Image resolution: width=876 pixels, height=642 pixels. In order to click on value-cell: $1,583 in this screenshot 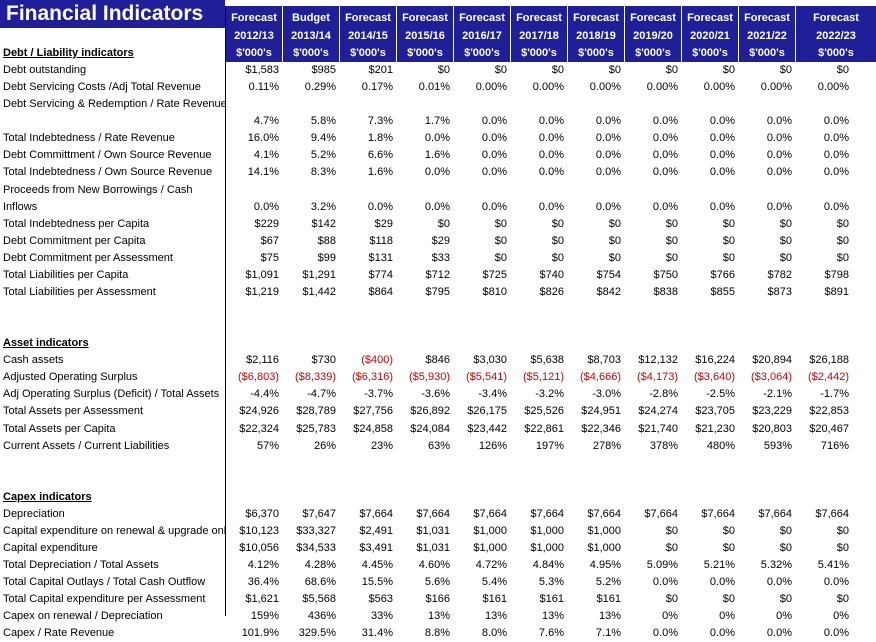, I will do `click(262, 70)`.